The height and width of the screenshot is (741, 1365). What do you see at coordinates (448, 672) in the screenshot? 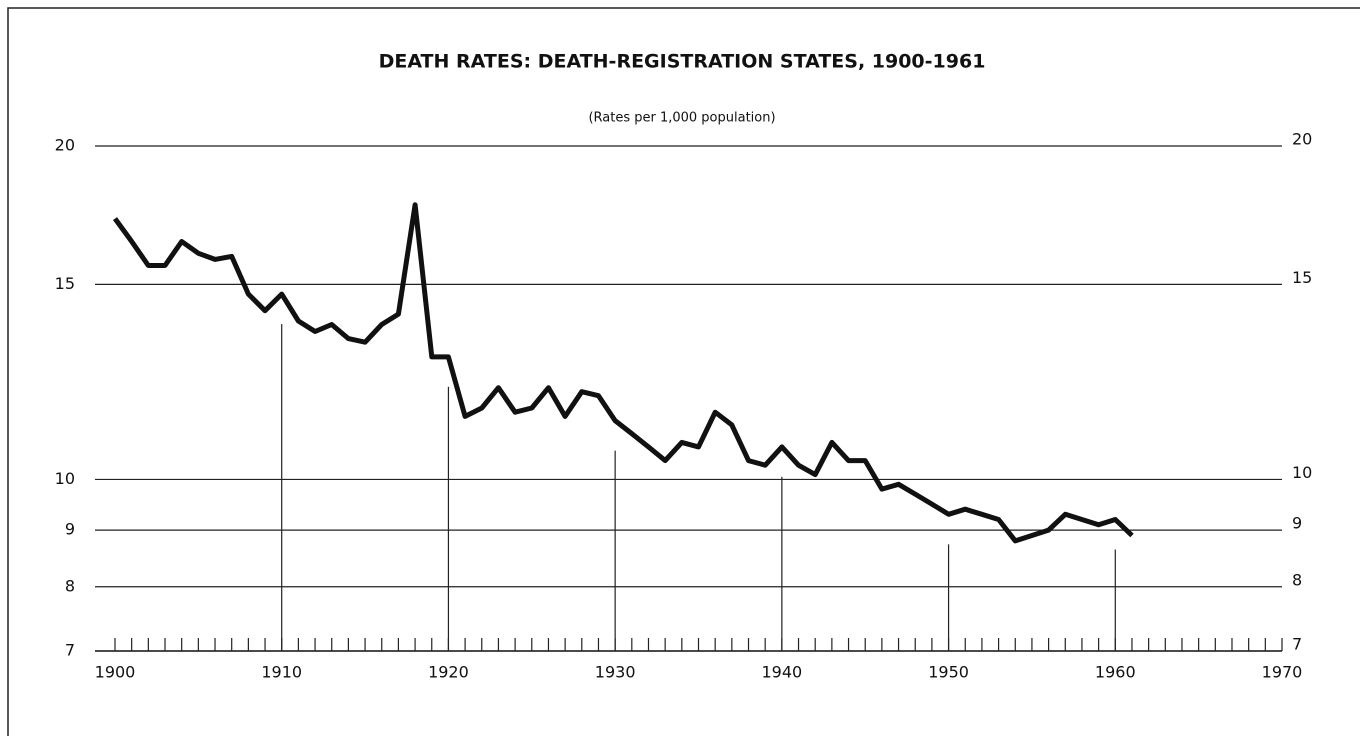
I see `x-tick-label: 1920` at bounding box center [448, 672].